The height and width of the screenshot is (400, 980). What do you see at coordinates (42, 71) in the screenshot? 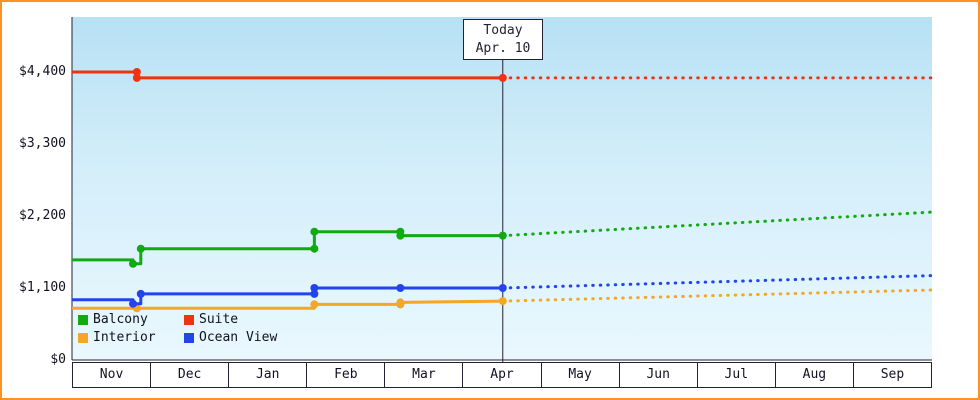
I see `y-axis-tick-label: $4,400` at bounding box center [42, 71].